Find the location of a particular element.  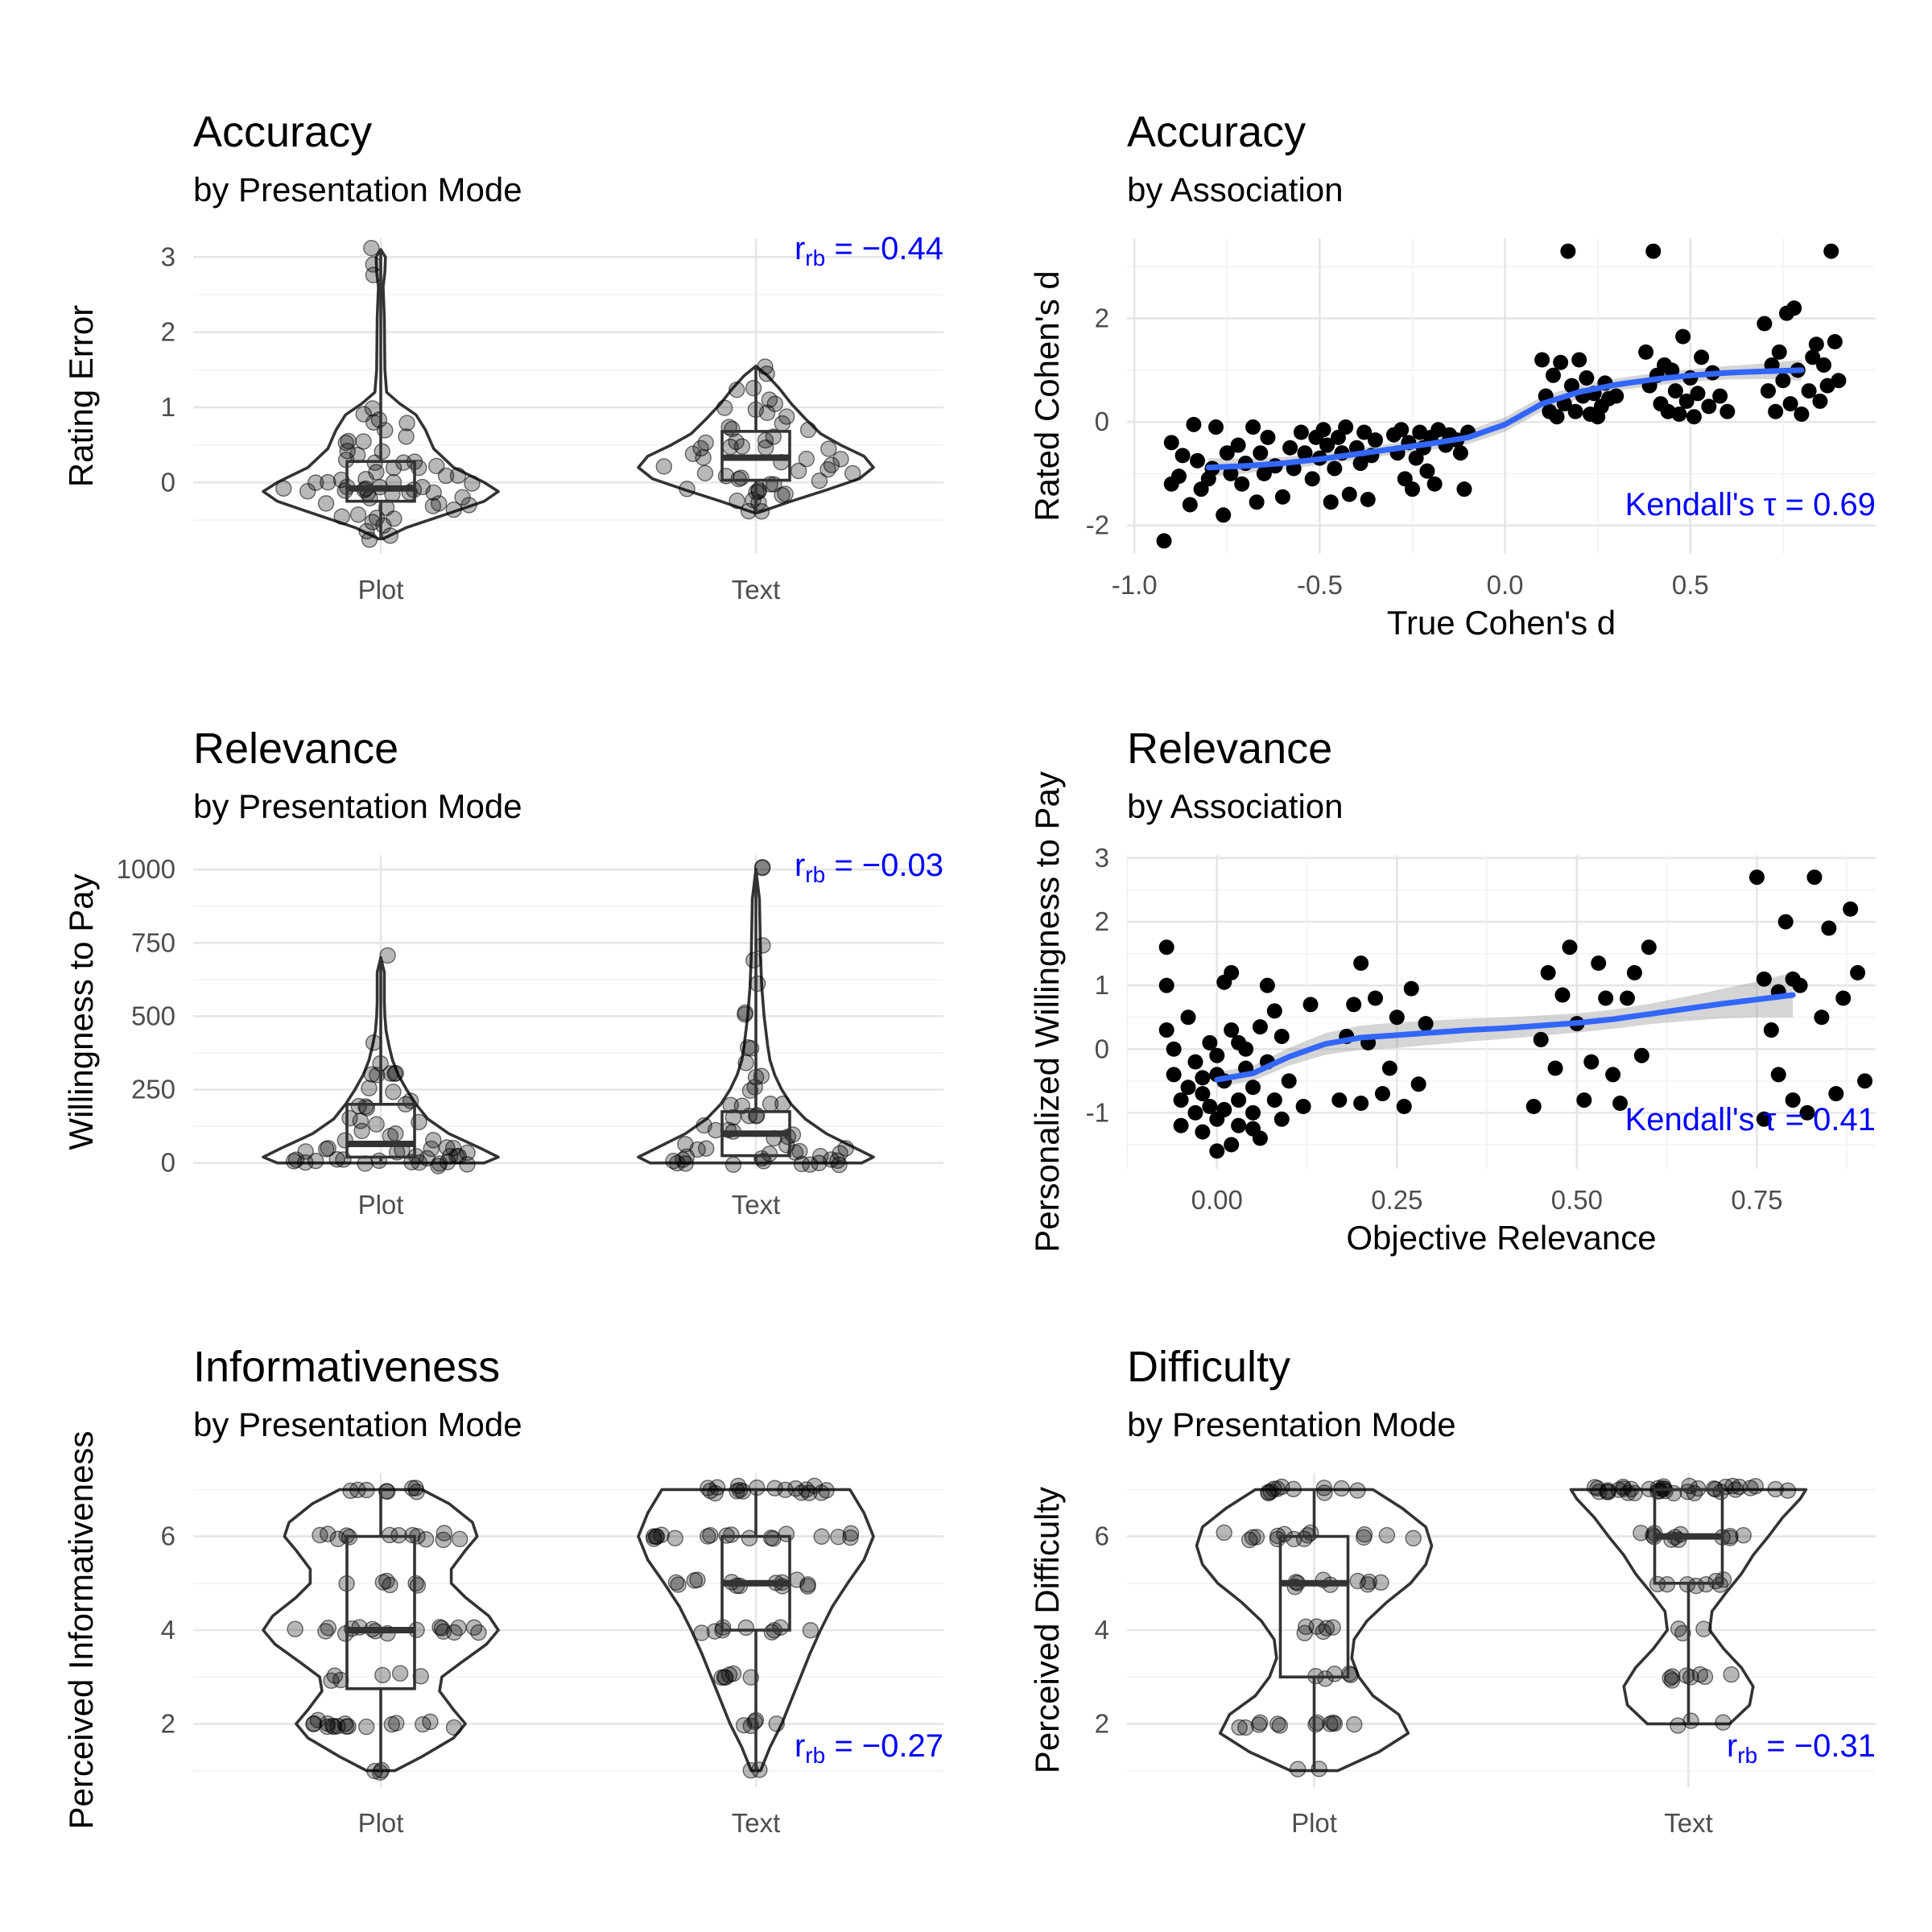

violin-group-plot is located at coordinates (381, 393).